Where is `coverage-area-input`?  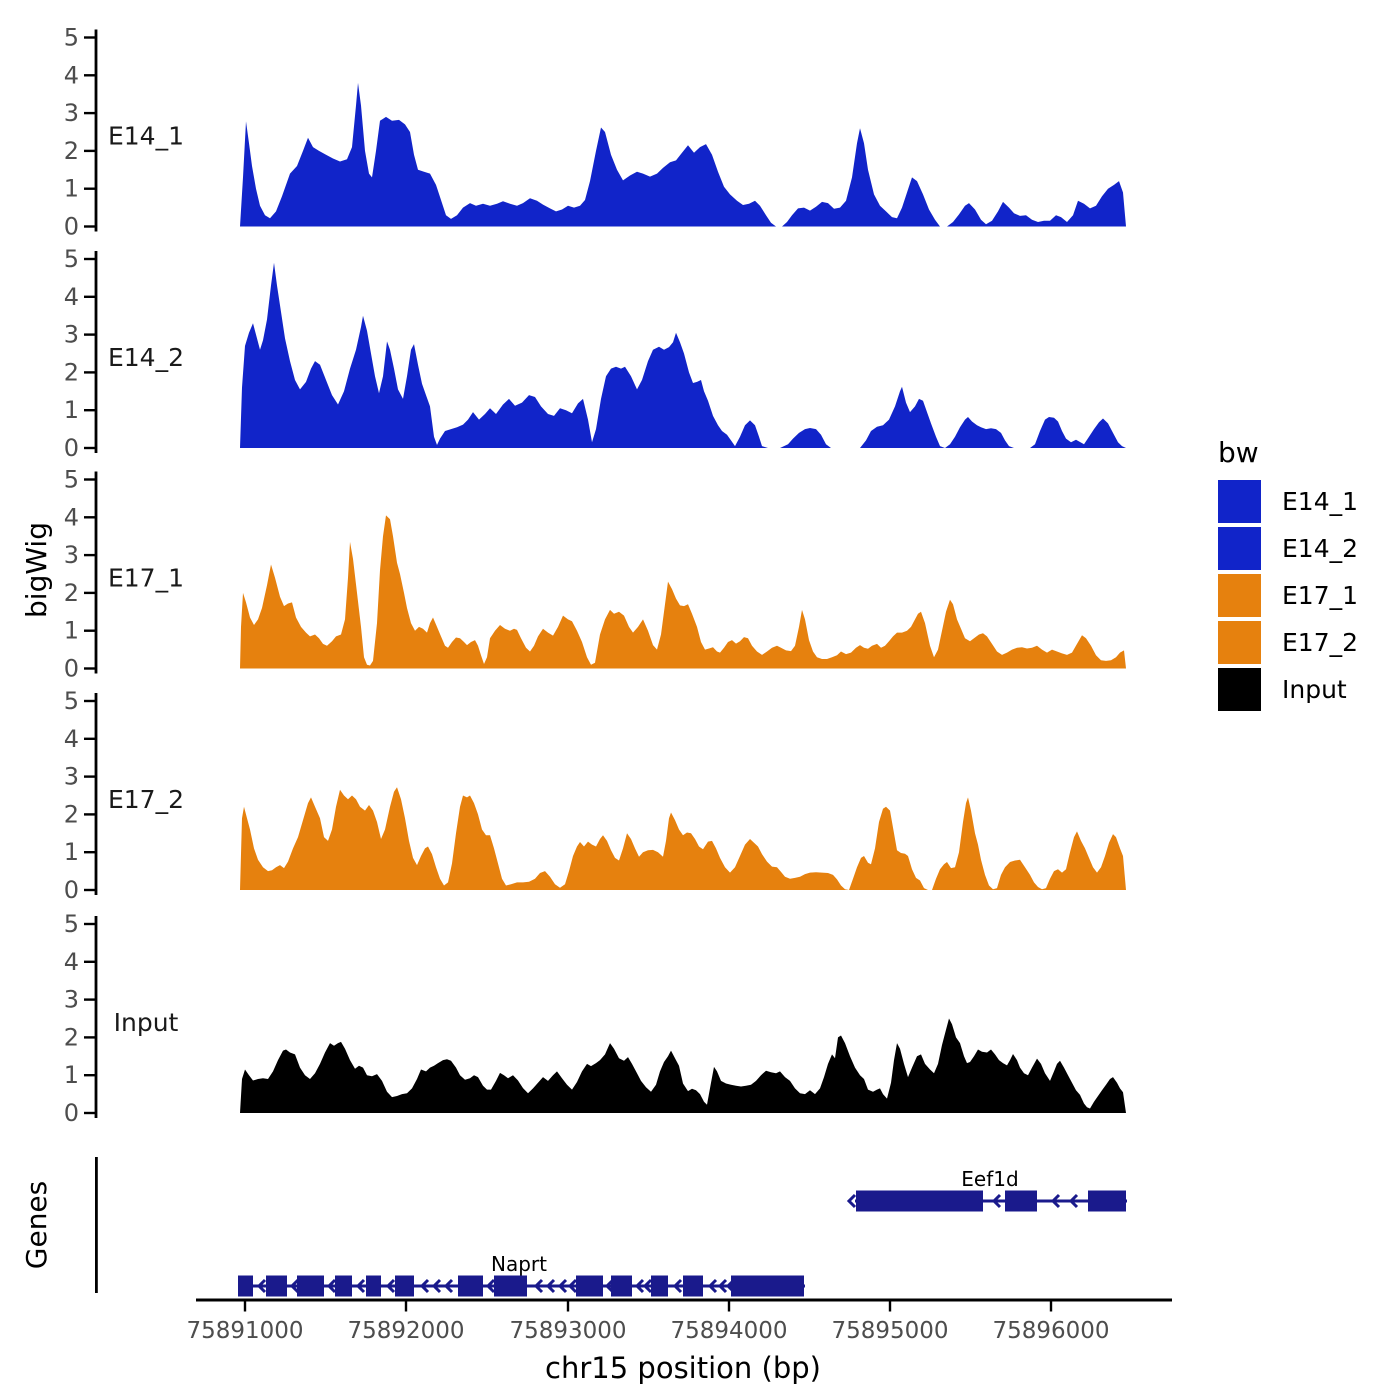
coverage-area-input is located at coordinates (683, 1065).